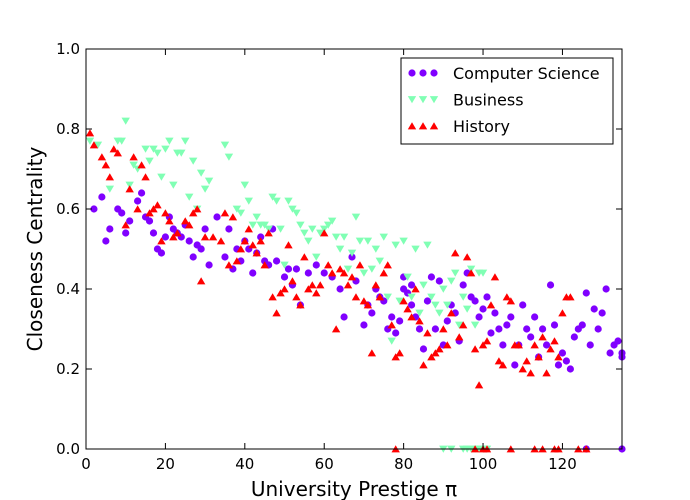  I want to click on legend-entry: Business, so click(465, 100).